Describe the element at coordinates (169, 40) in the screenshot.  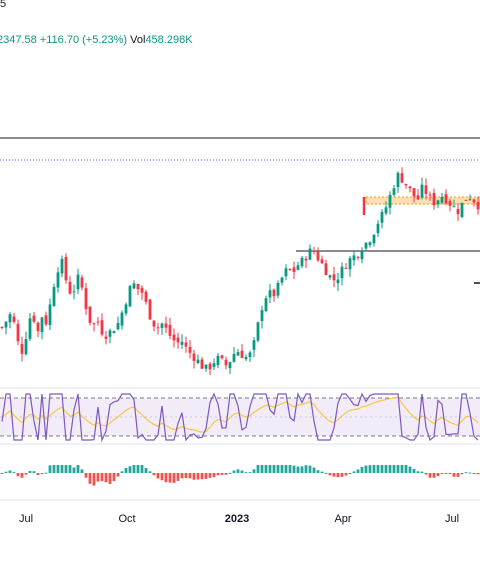
I see `volume-value: 458.298K` at that location.